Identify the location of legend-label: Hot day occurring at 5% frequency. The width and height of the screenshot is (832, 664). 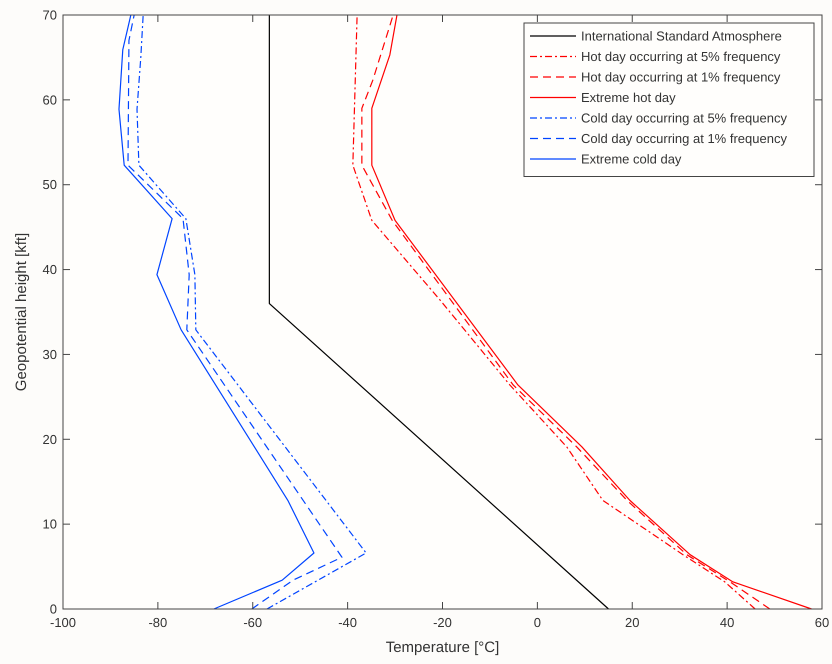
(681, 56).